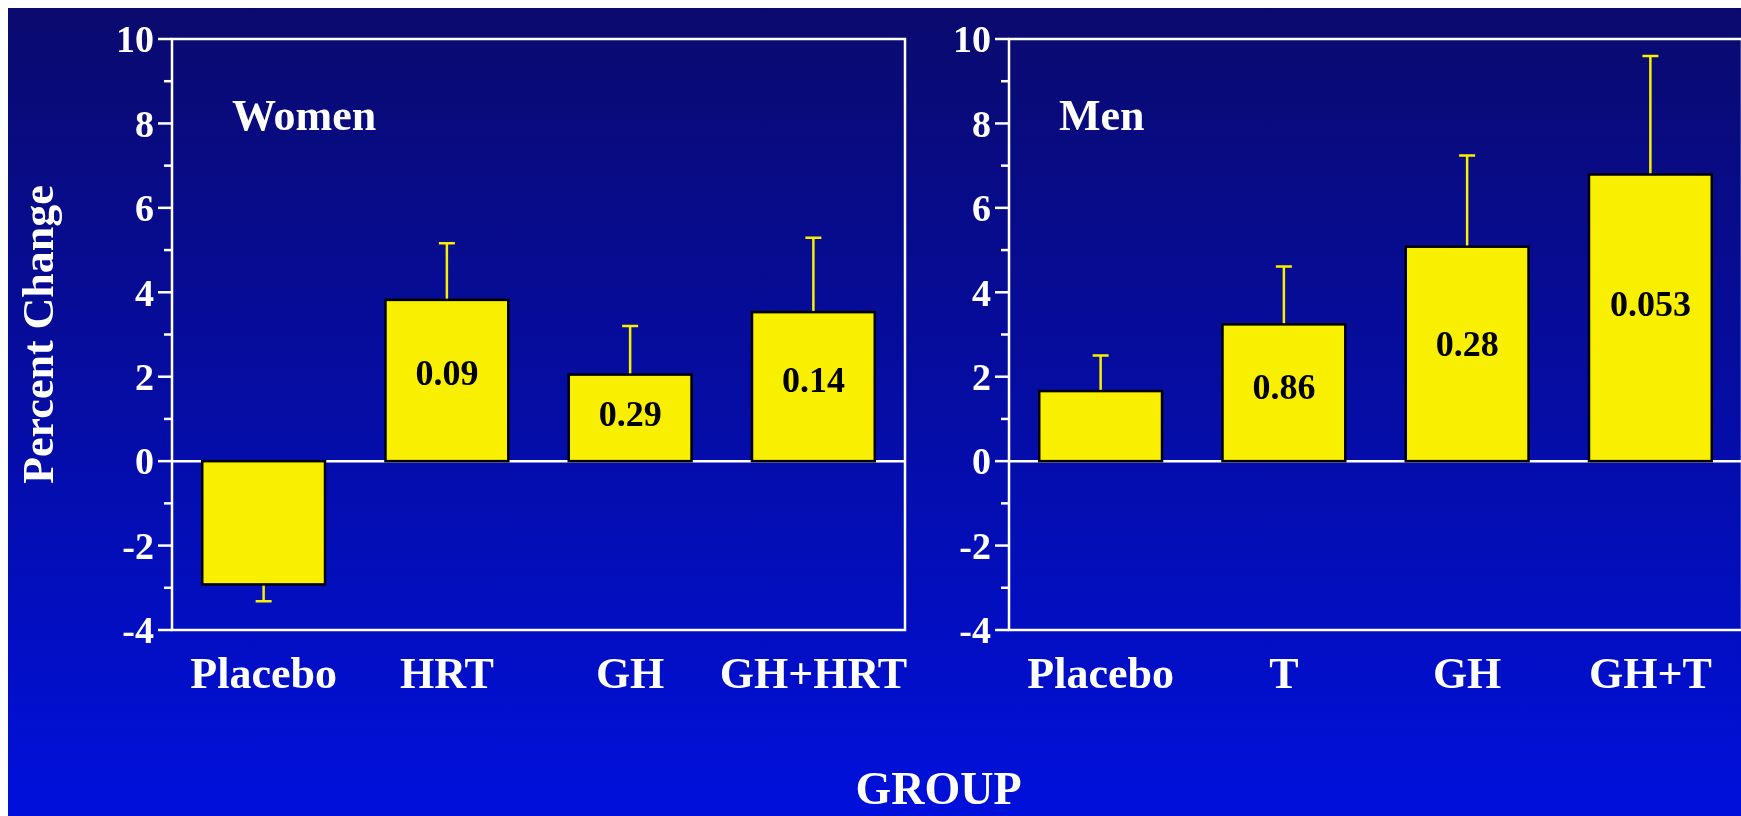 The image size is (1741, 816). What do you see at coordinates (1650, 673) in the screenshot?
I see `x-tick-label: GH+T` at bounding box center [1650, 673].